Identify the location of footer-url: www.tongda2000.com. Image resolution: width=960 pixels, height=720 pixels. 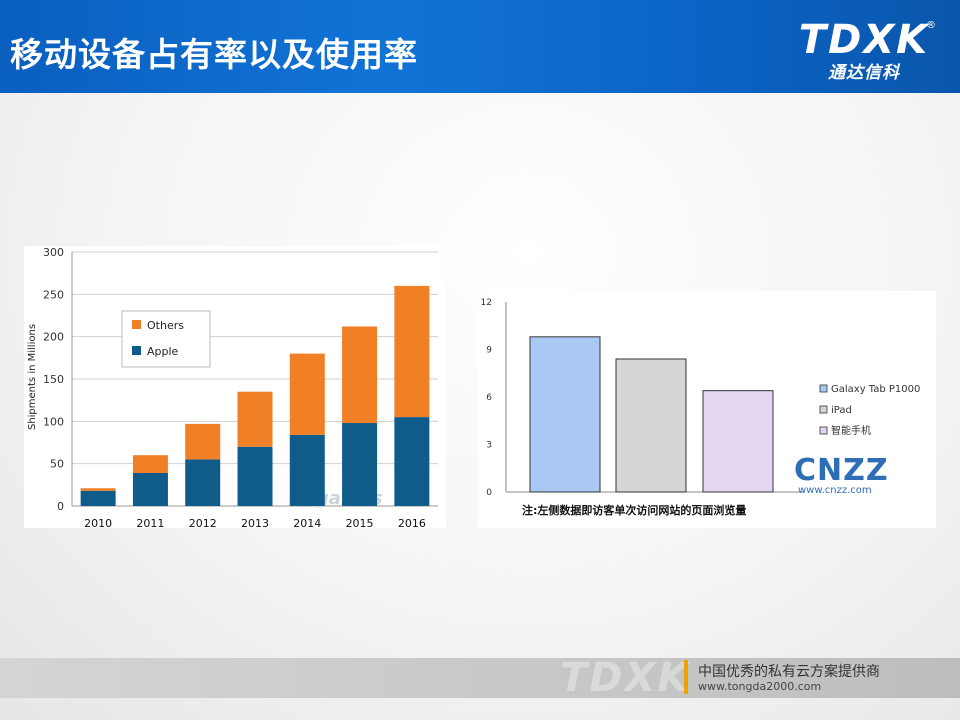
(760, 686).